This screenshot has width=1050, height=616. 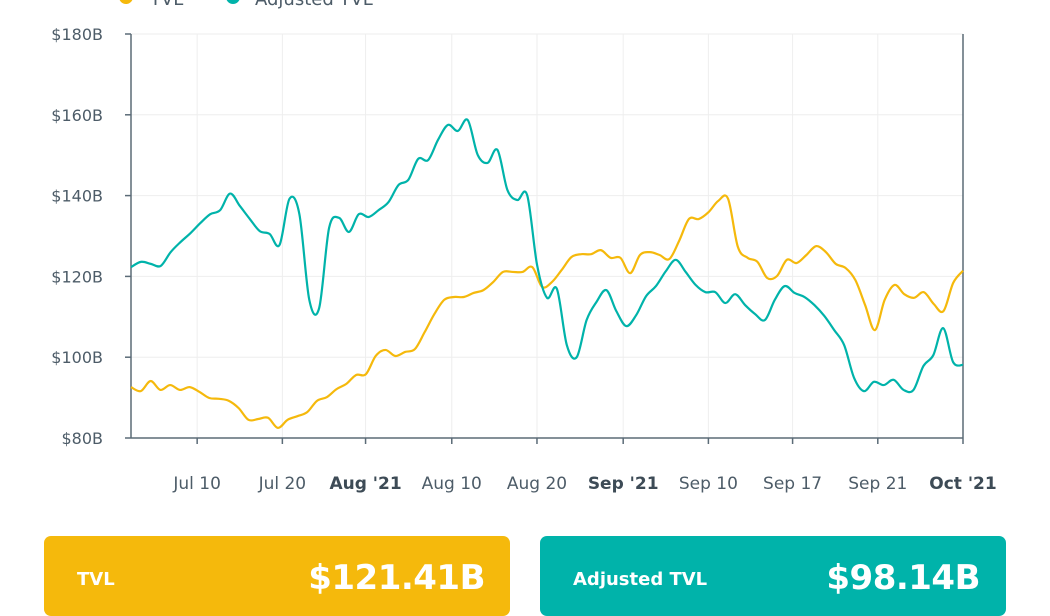 What do you see at coordinates (282, 484) in the screenshot?
I see `x-tick-label: Jul 20` at bounding box center [282, 484].